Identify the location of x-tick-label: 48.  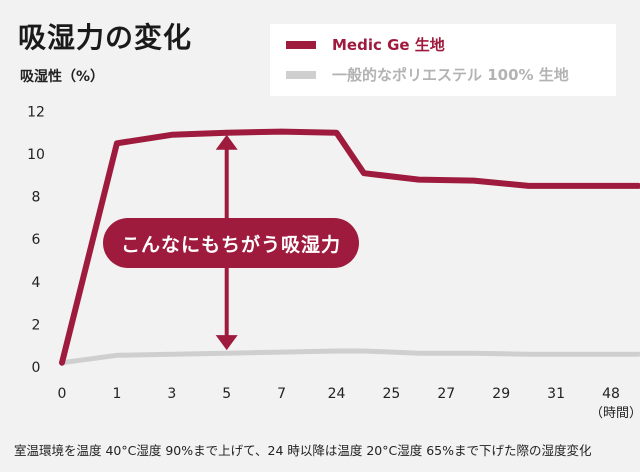
(611, 394).